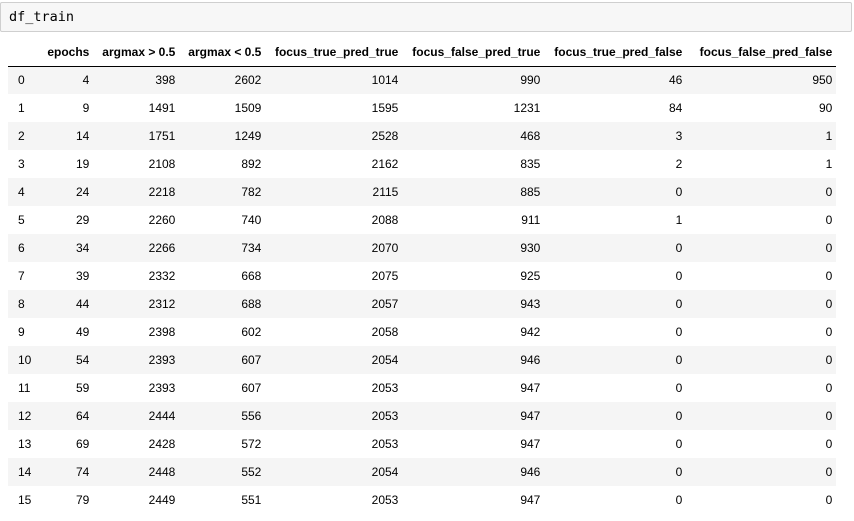 Image resolution: width=854 pixels, height=521 pixels. Describe the element at coordinates (251, 164) in the screenshot. I see `cell-argmax-lt: 892` at that location.